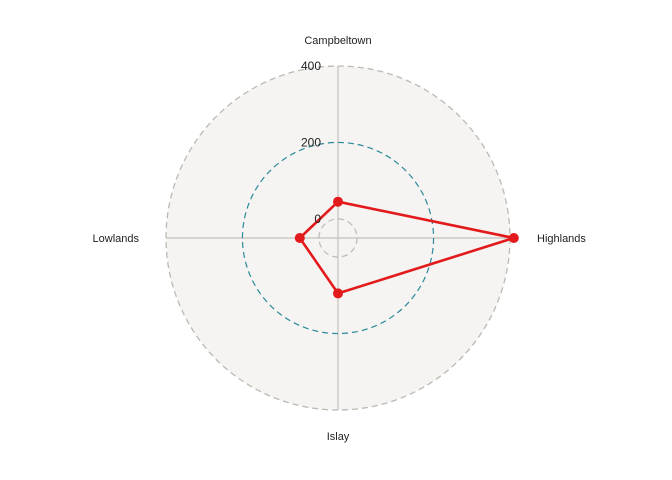 This screenshot has height=480, width=672. I want to click on data-point-highlands, so click(513, 238).